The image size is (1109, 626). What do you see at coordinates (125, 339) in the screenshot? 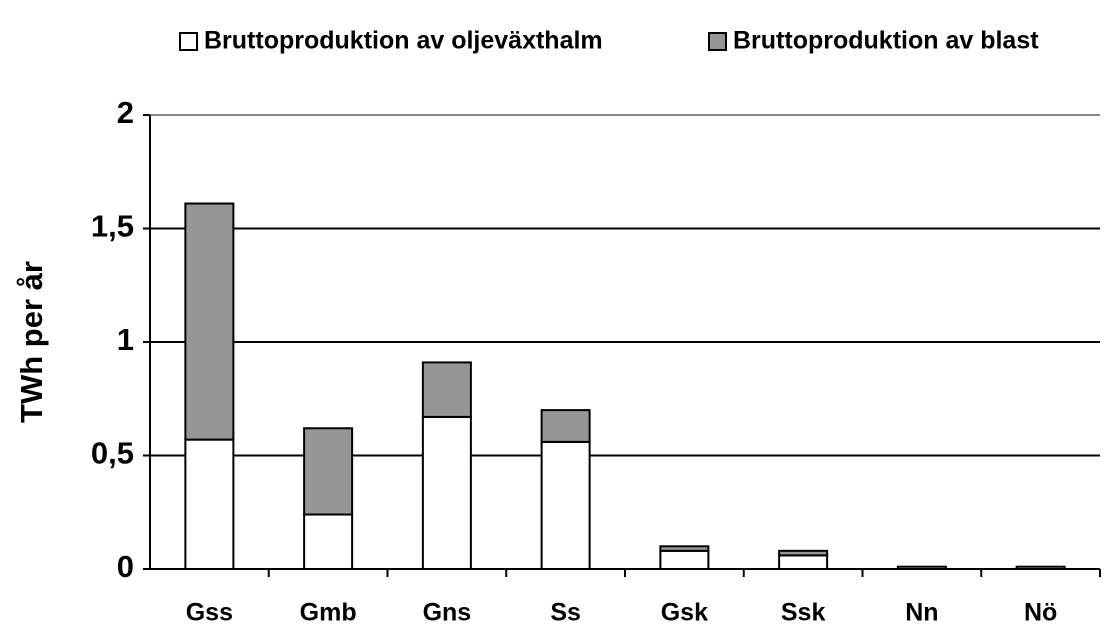
I see `y-tick-label: 1` at bounding box center [125, 339].